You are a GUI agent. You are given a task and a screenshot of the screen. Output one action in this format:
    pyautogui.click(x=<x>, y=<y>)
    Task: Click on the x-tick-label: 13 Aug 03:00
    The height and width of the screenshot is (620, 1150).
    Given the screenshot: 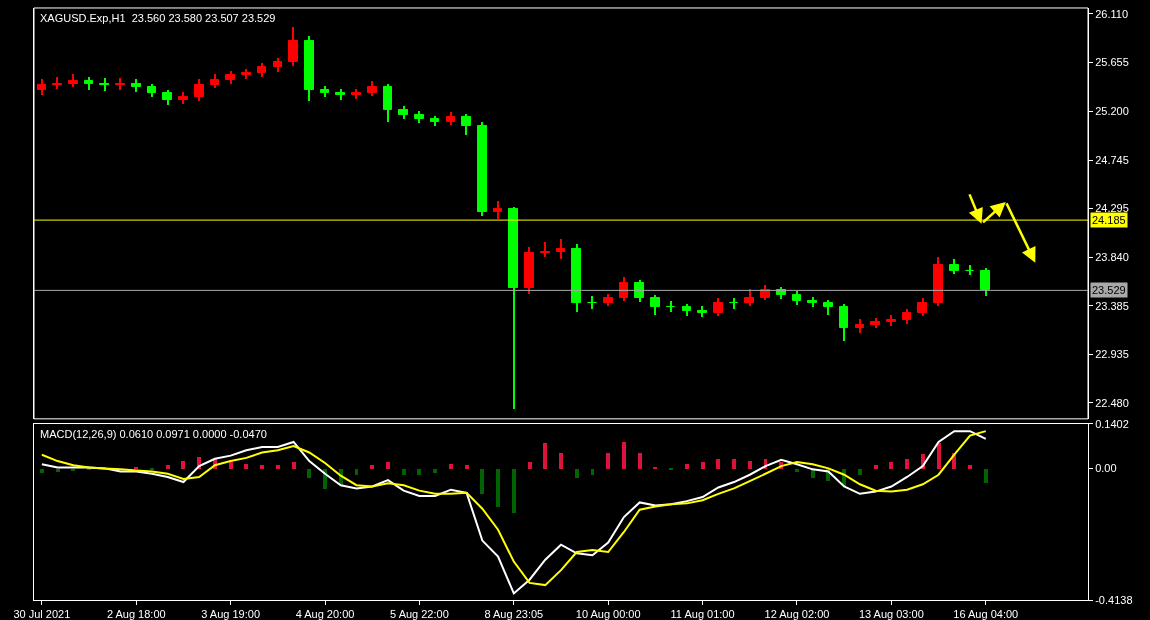 What is the action you would take?
    pyautogui.click(x=891, y=614)
    